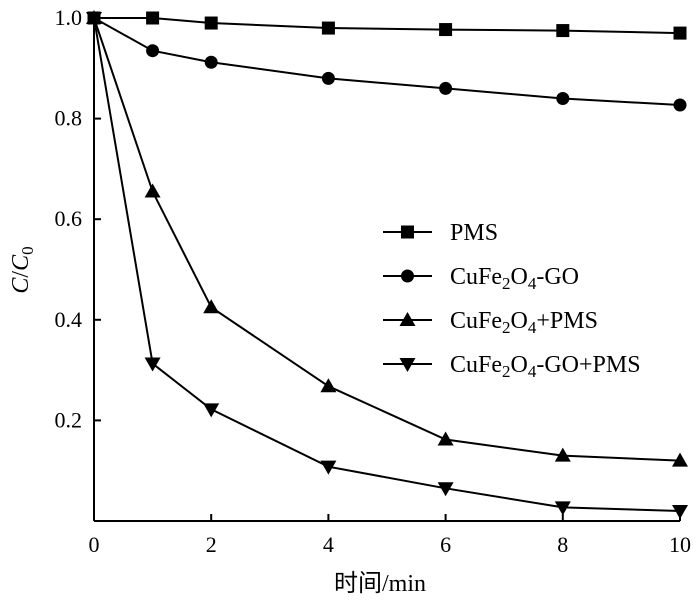  What do you see at coordinates (407, 365) in the screenshot?
I see `legend-marker-triangle-down` at bounding box center [407, 365].